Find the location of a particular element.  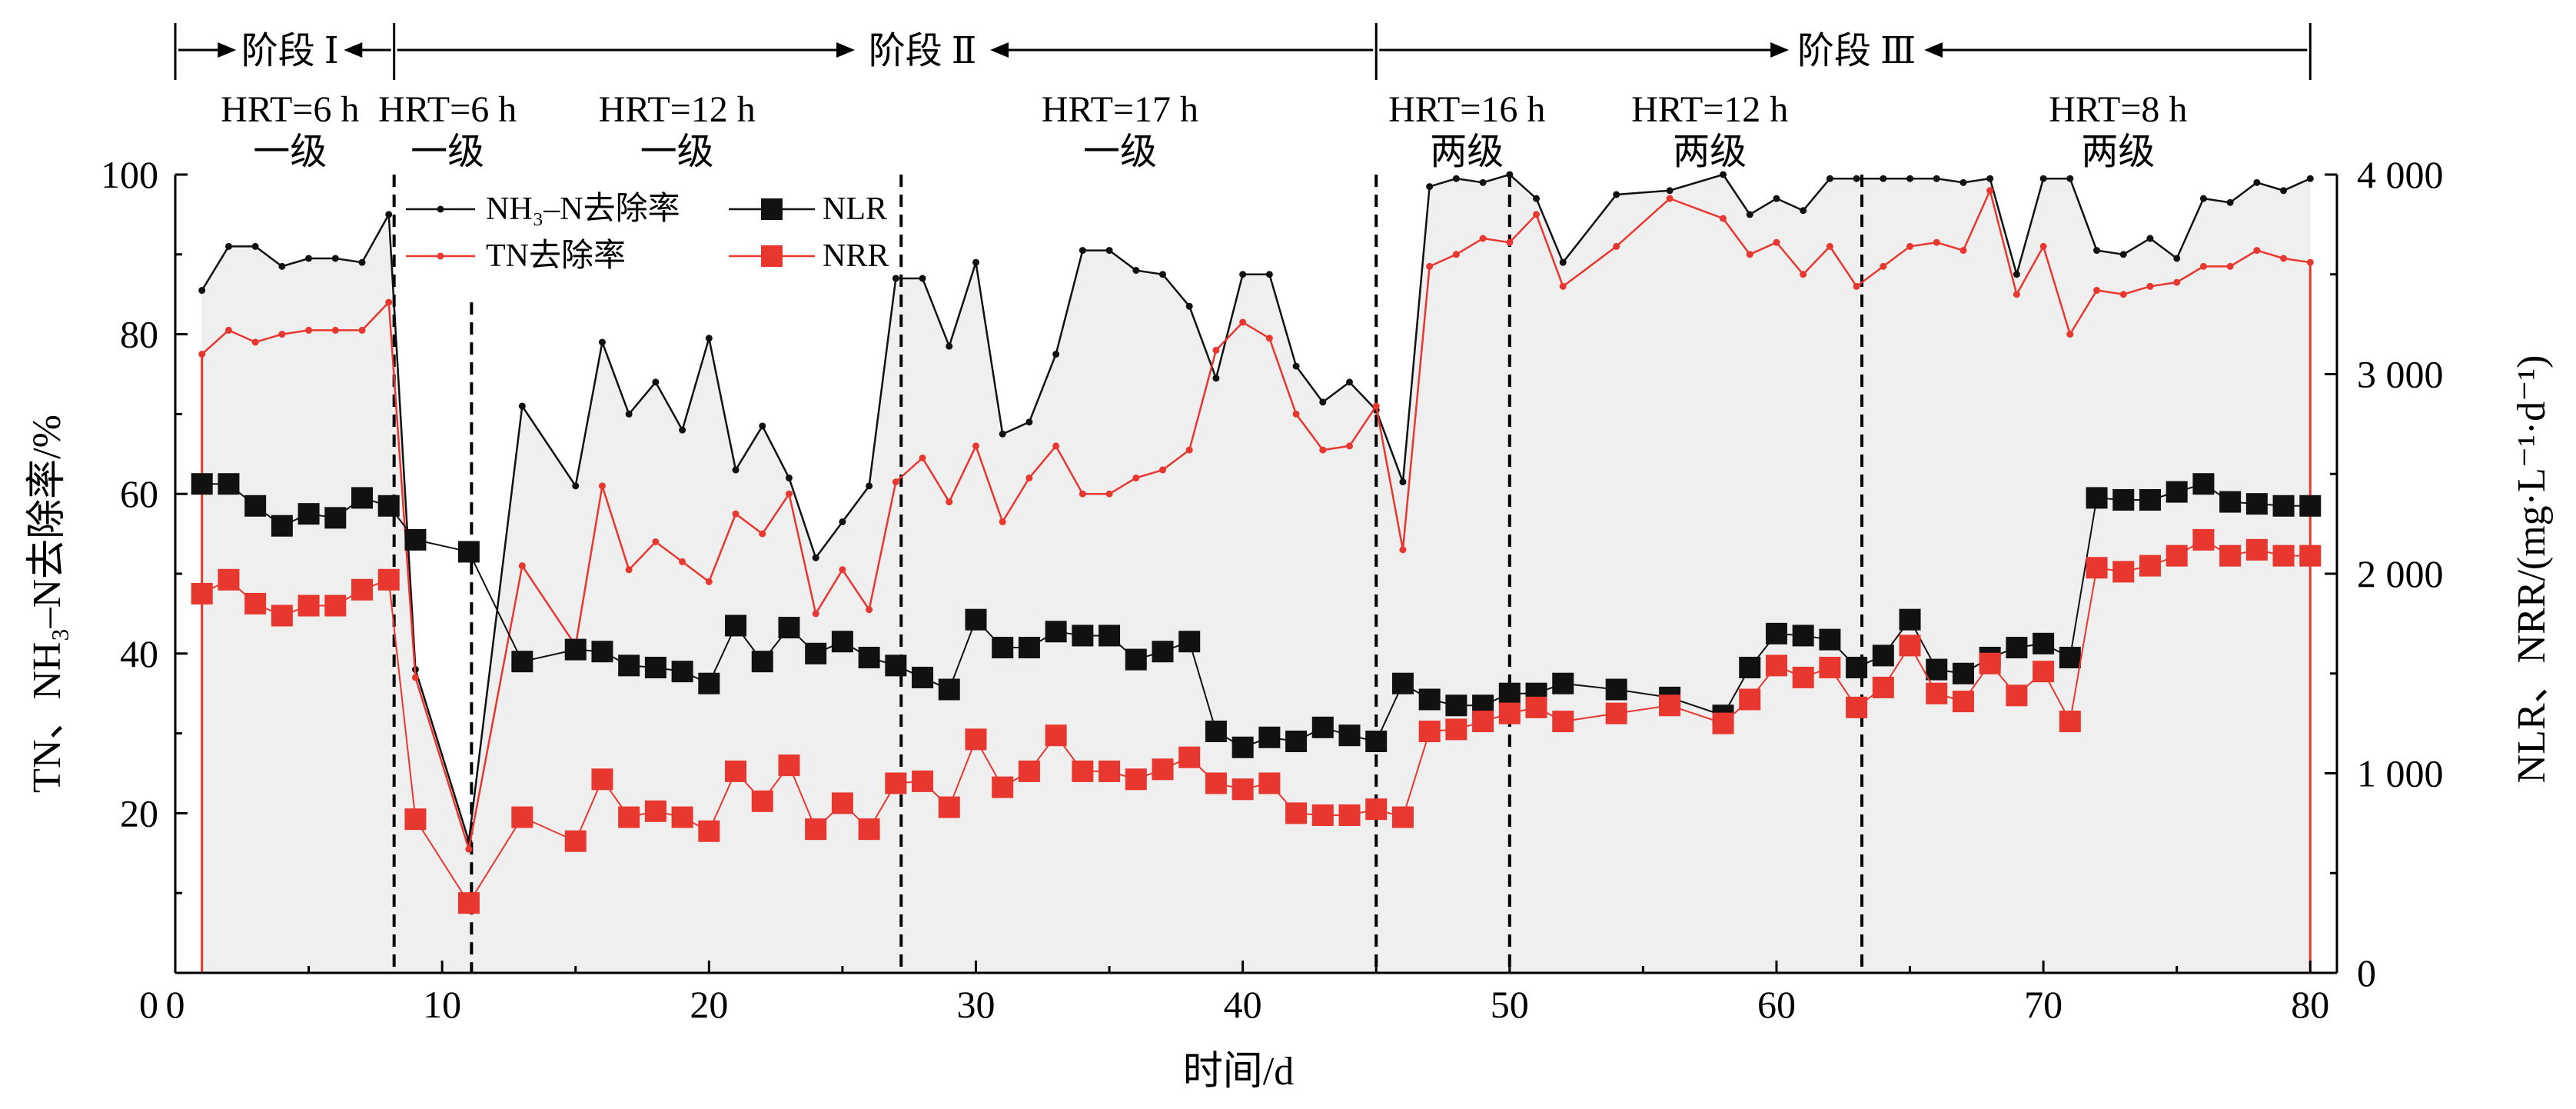

y-left-tick-label: 40 is located at coordinates (139, 653).